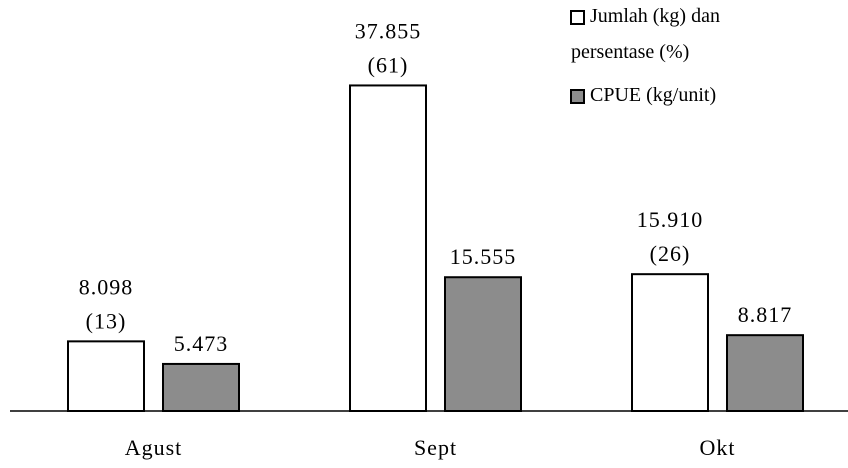 This screenshot has width=848, height=468. I want to click on x-tick-label-agust: Agust, so click(154, 447).